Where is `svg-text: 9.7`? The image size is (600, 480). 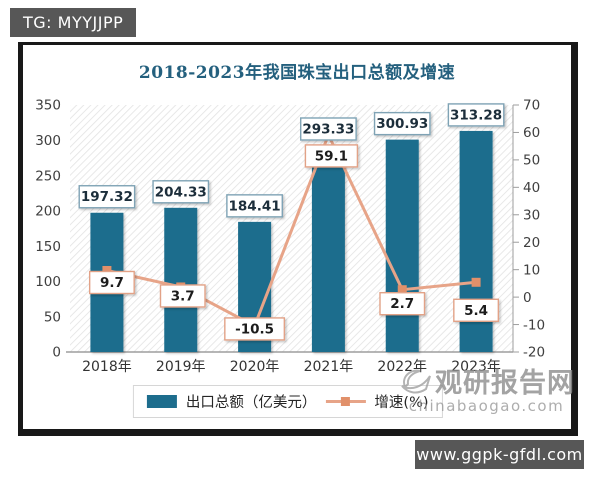
svg-text: 9.7 is located at coordinates (112, 283).